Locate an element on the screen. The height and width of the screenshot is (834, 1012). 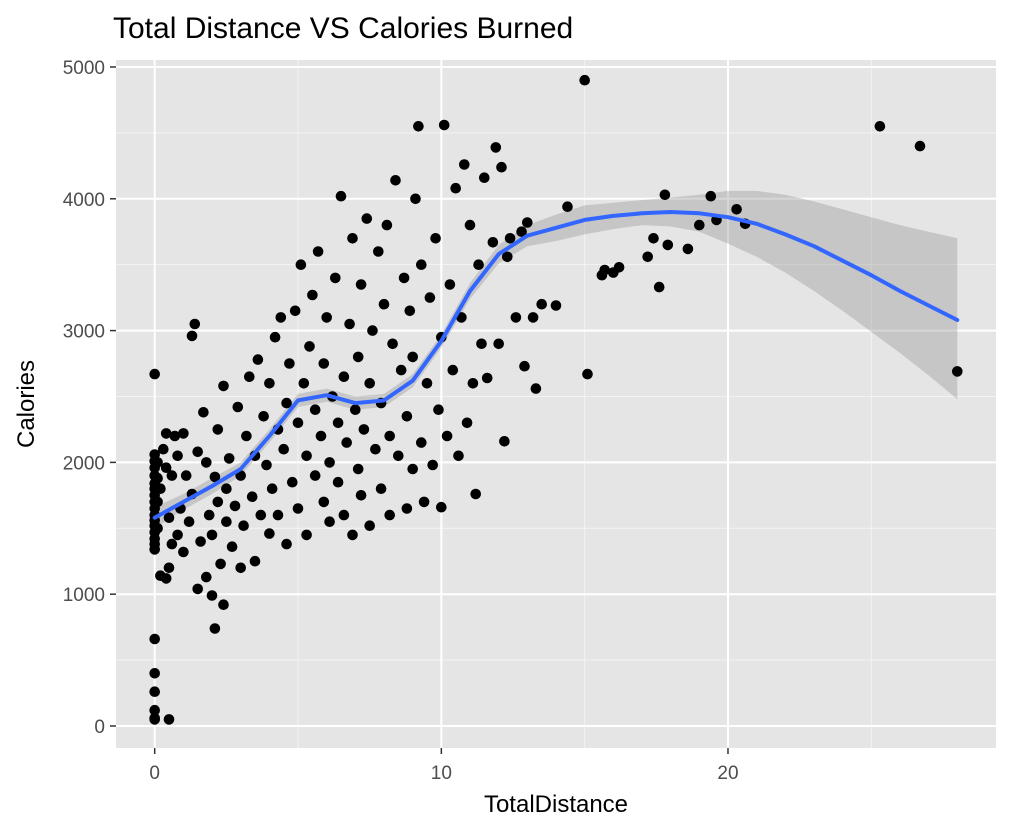
chart-title: Total Distance VS Calories Burned is located at coordinates (343, 28).